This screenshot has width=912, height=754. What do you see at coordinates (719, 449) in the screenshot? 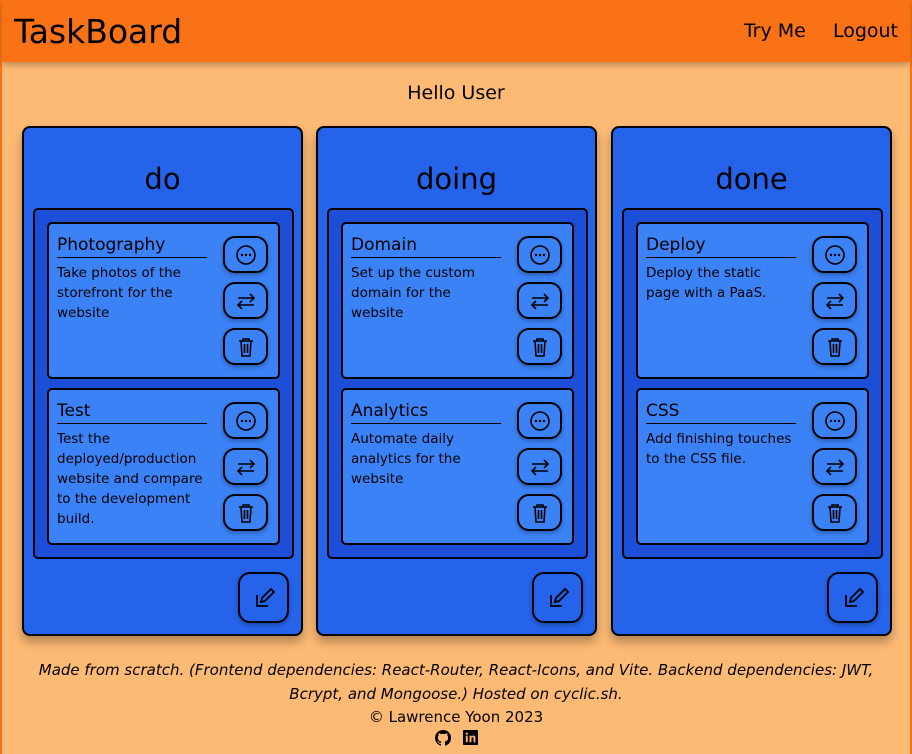
I see `task-description: Add finishing touches to the CSS file.` at bounding box center [719, 449].